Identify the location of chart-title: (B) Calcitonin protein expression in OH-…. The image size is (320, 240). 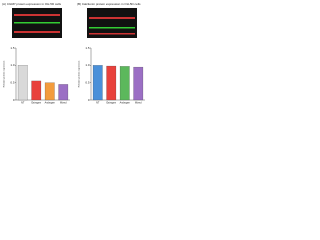
(109, 4).